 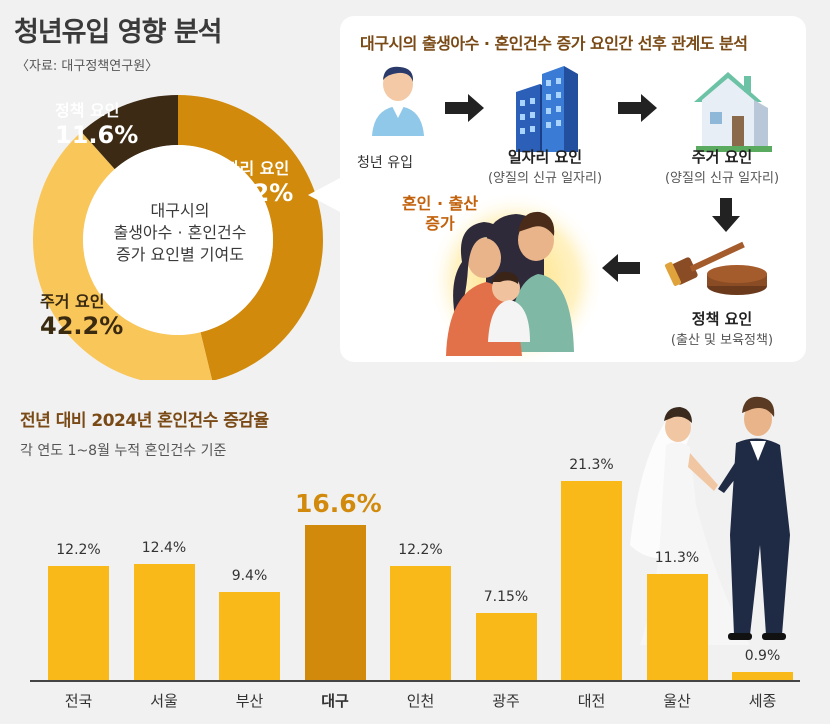 What do you see at coordinates (762, 655) in the screenshot?
I see `bar-value-label-8: 0.9%` at bounding box center [762, 655].